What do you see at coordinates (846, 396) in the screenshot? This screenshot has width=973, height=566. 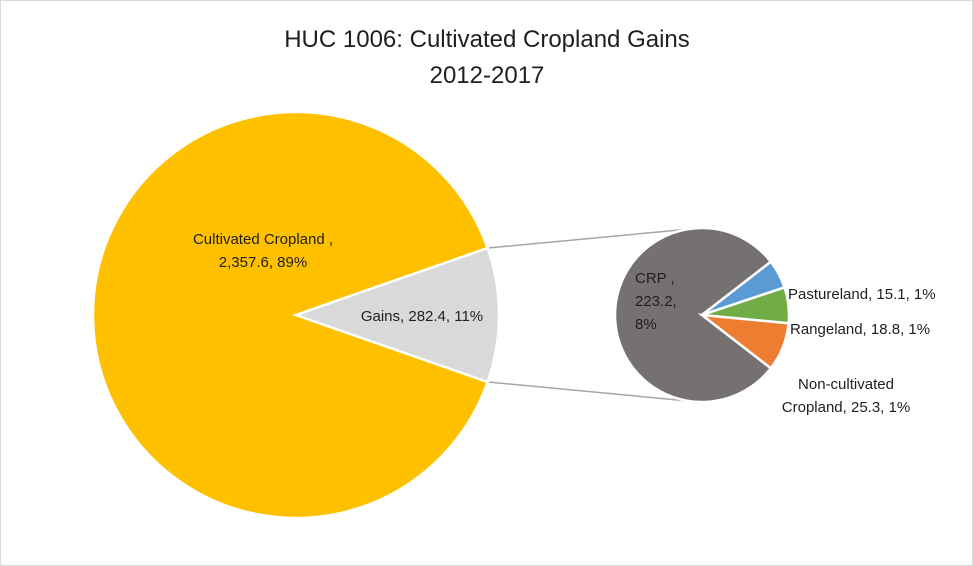 I see `data-label-non-cultivated-cropland: Non-cultivated Cropland, 25.3, 1%` at bounding box center [846, 396].